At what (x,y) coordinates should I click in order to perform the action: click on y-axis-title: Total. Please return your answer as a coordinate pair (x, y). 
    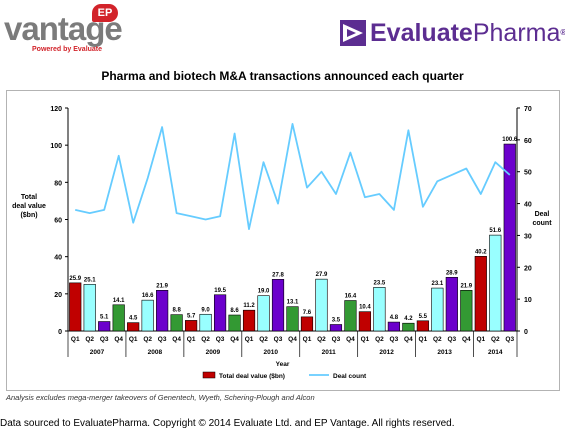
    Looking at the image, I should click on (29, 197).